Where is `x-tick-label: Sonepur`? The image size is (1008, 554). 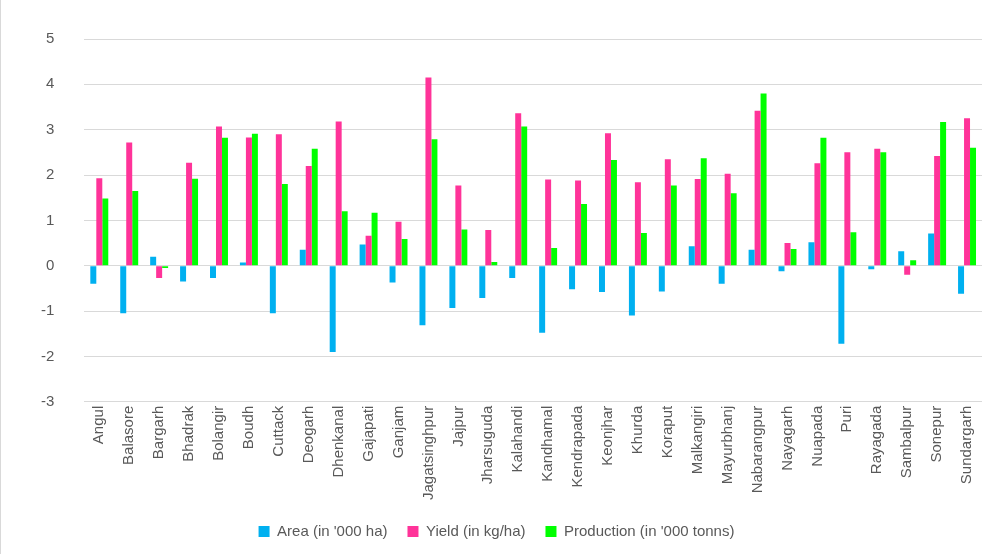 x-tick-label: Sonepur is located at coordinates (936, 434).